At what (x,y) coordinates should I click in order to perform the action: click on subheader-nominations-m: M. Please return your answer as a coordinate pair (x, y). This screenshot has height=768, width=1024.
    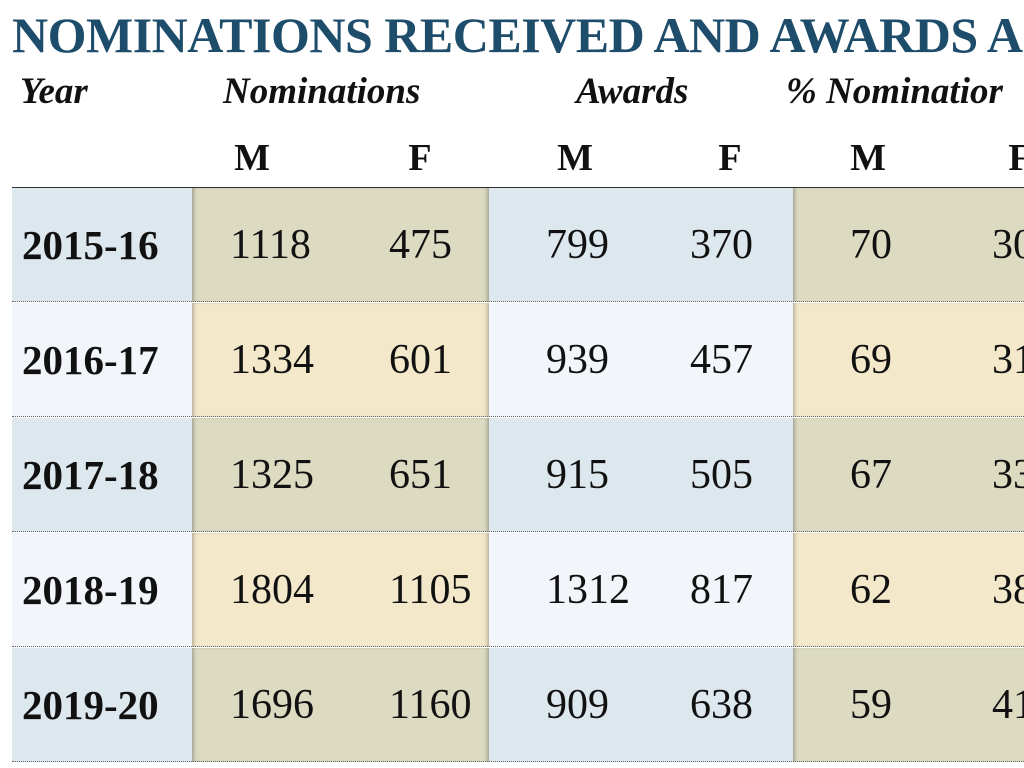
    Looking at the image, I should click on (252, 158).